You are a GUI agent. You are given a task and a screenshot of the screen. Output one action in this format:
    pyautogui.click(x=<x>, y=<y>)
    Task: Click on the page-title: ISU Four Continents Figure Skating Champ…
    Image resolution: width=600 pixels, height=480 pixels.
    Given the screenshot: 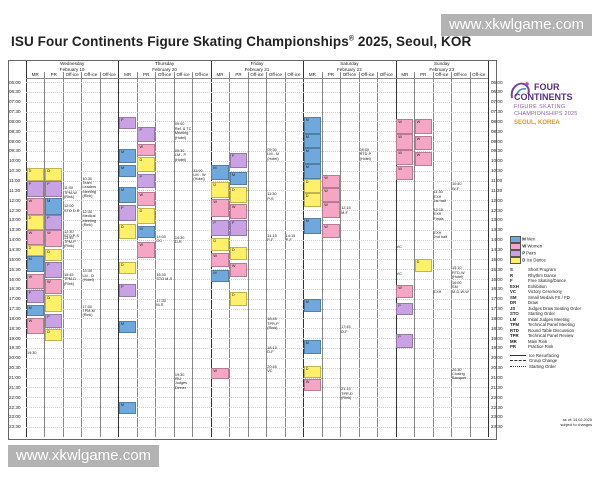 What is the action you would take?
    pyautogui.click(x=241, y=41)
    